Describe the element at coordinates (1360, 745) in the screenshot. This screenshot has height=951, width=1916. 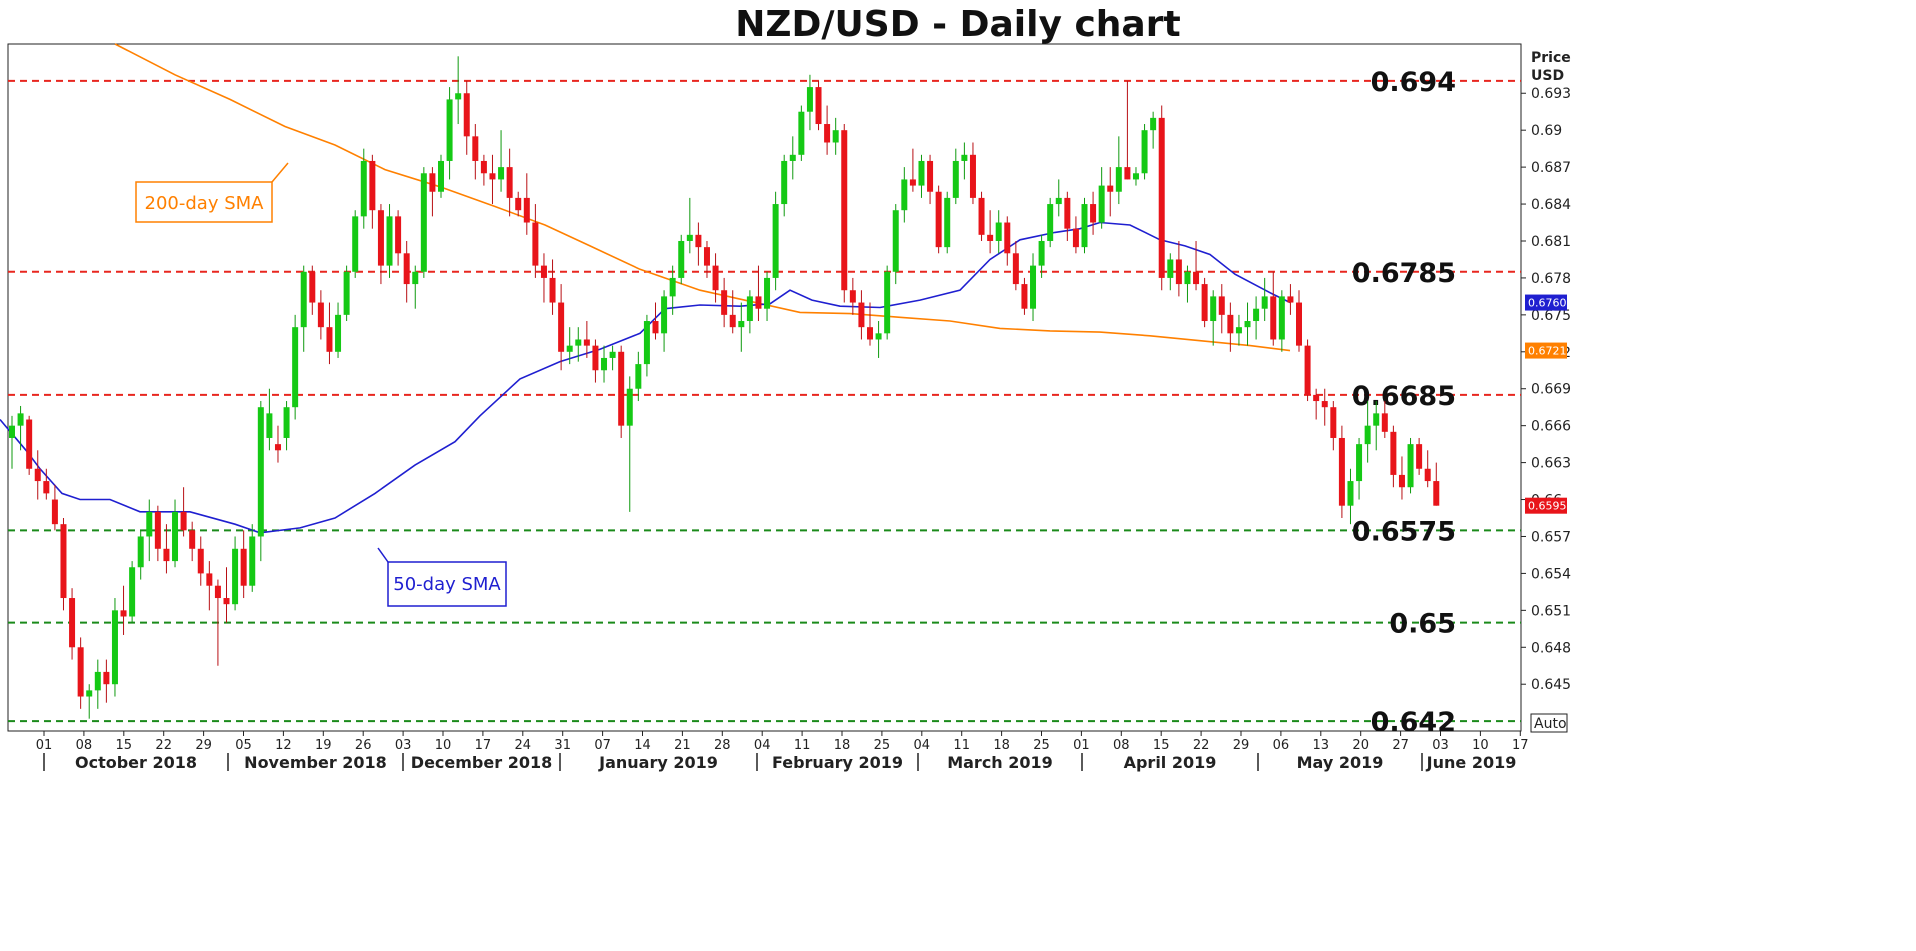
I see `x-tick-label: 20` at that location.